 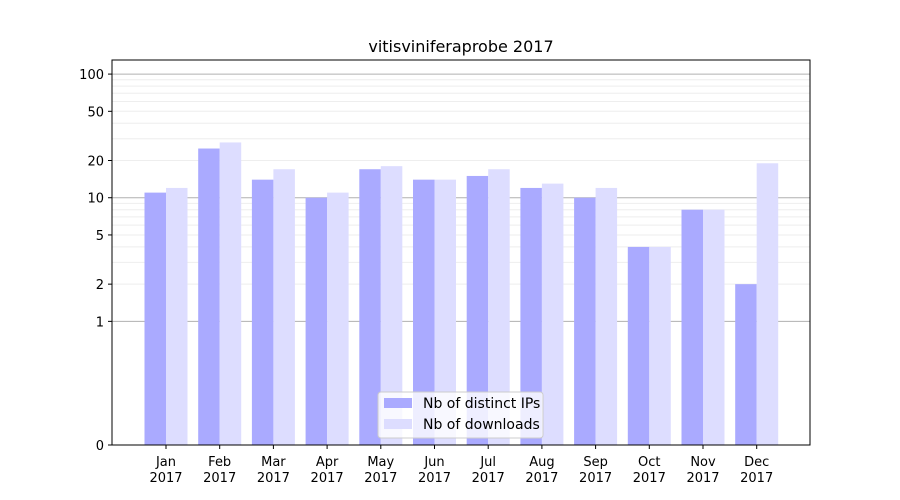 What do you see at coordinates (398, 403) in the screenshot?
I see `legend-swatch-distinct-ips` at bounding box center [398, 403].